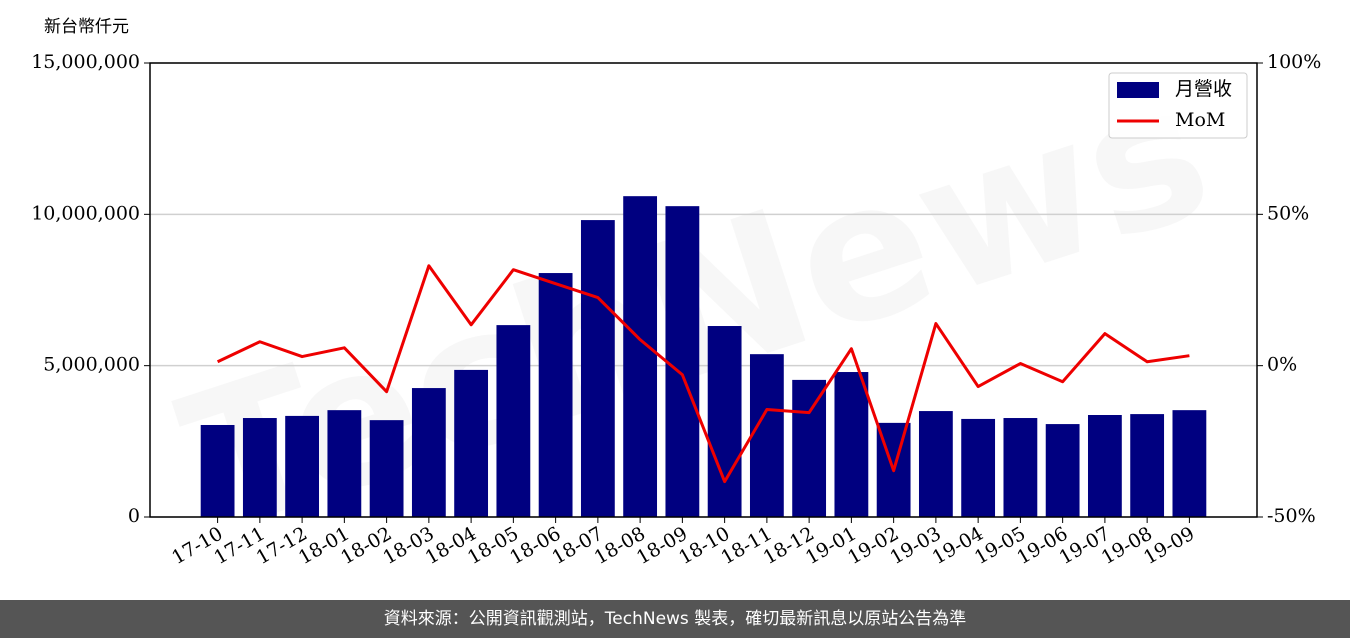 This screenshot has width=1350, height=638. What do you see at coordinates (1288, 213) in the screenshot?
I see `y2-tick-label: 50%` at bounding box center [1288, 213].